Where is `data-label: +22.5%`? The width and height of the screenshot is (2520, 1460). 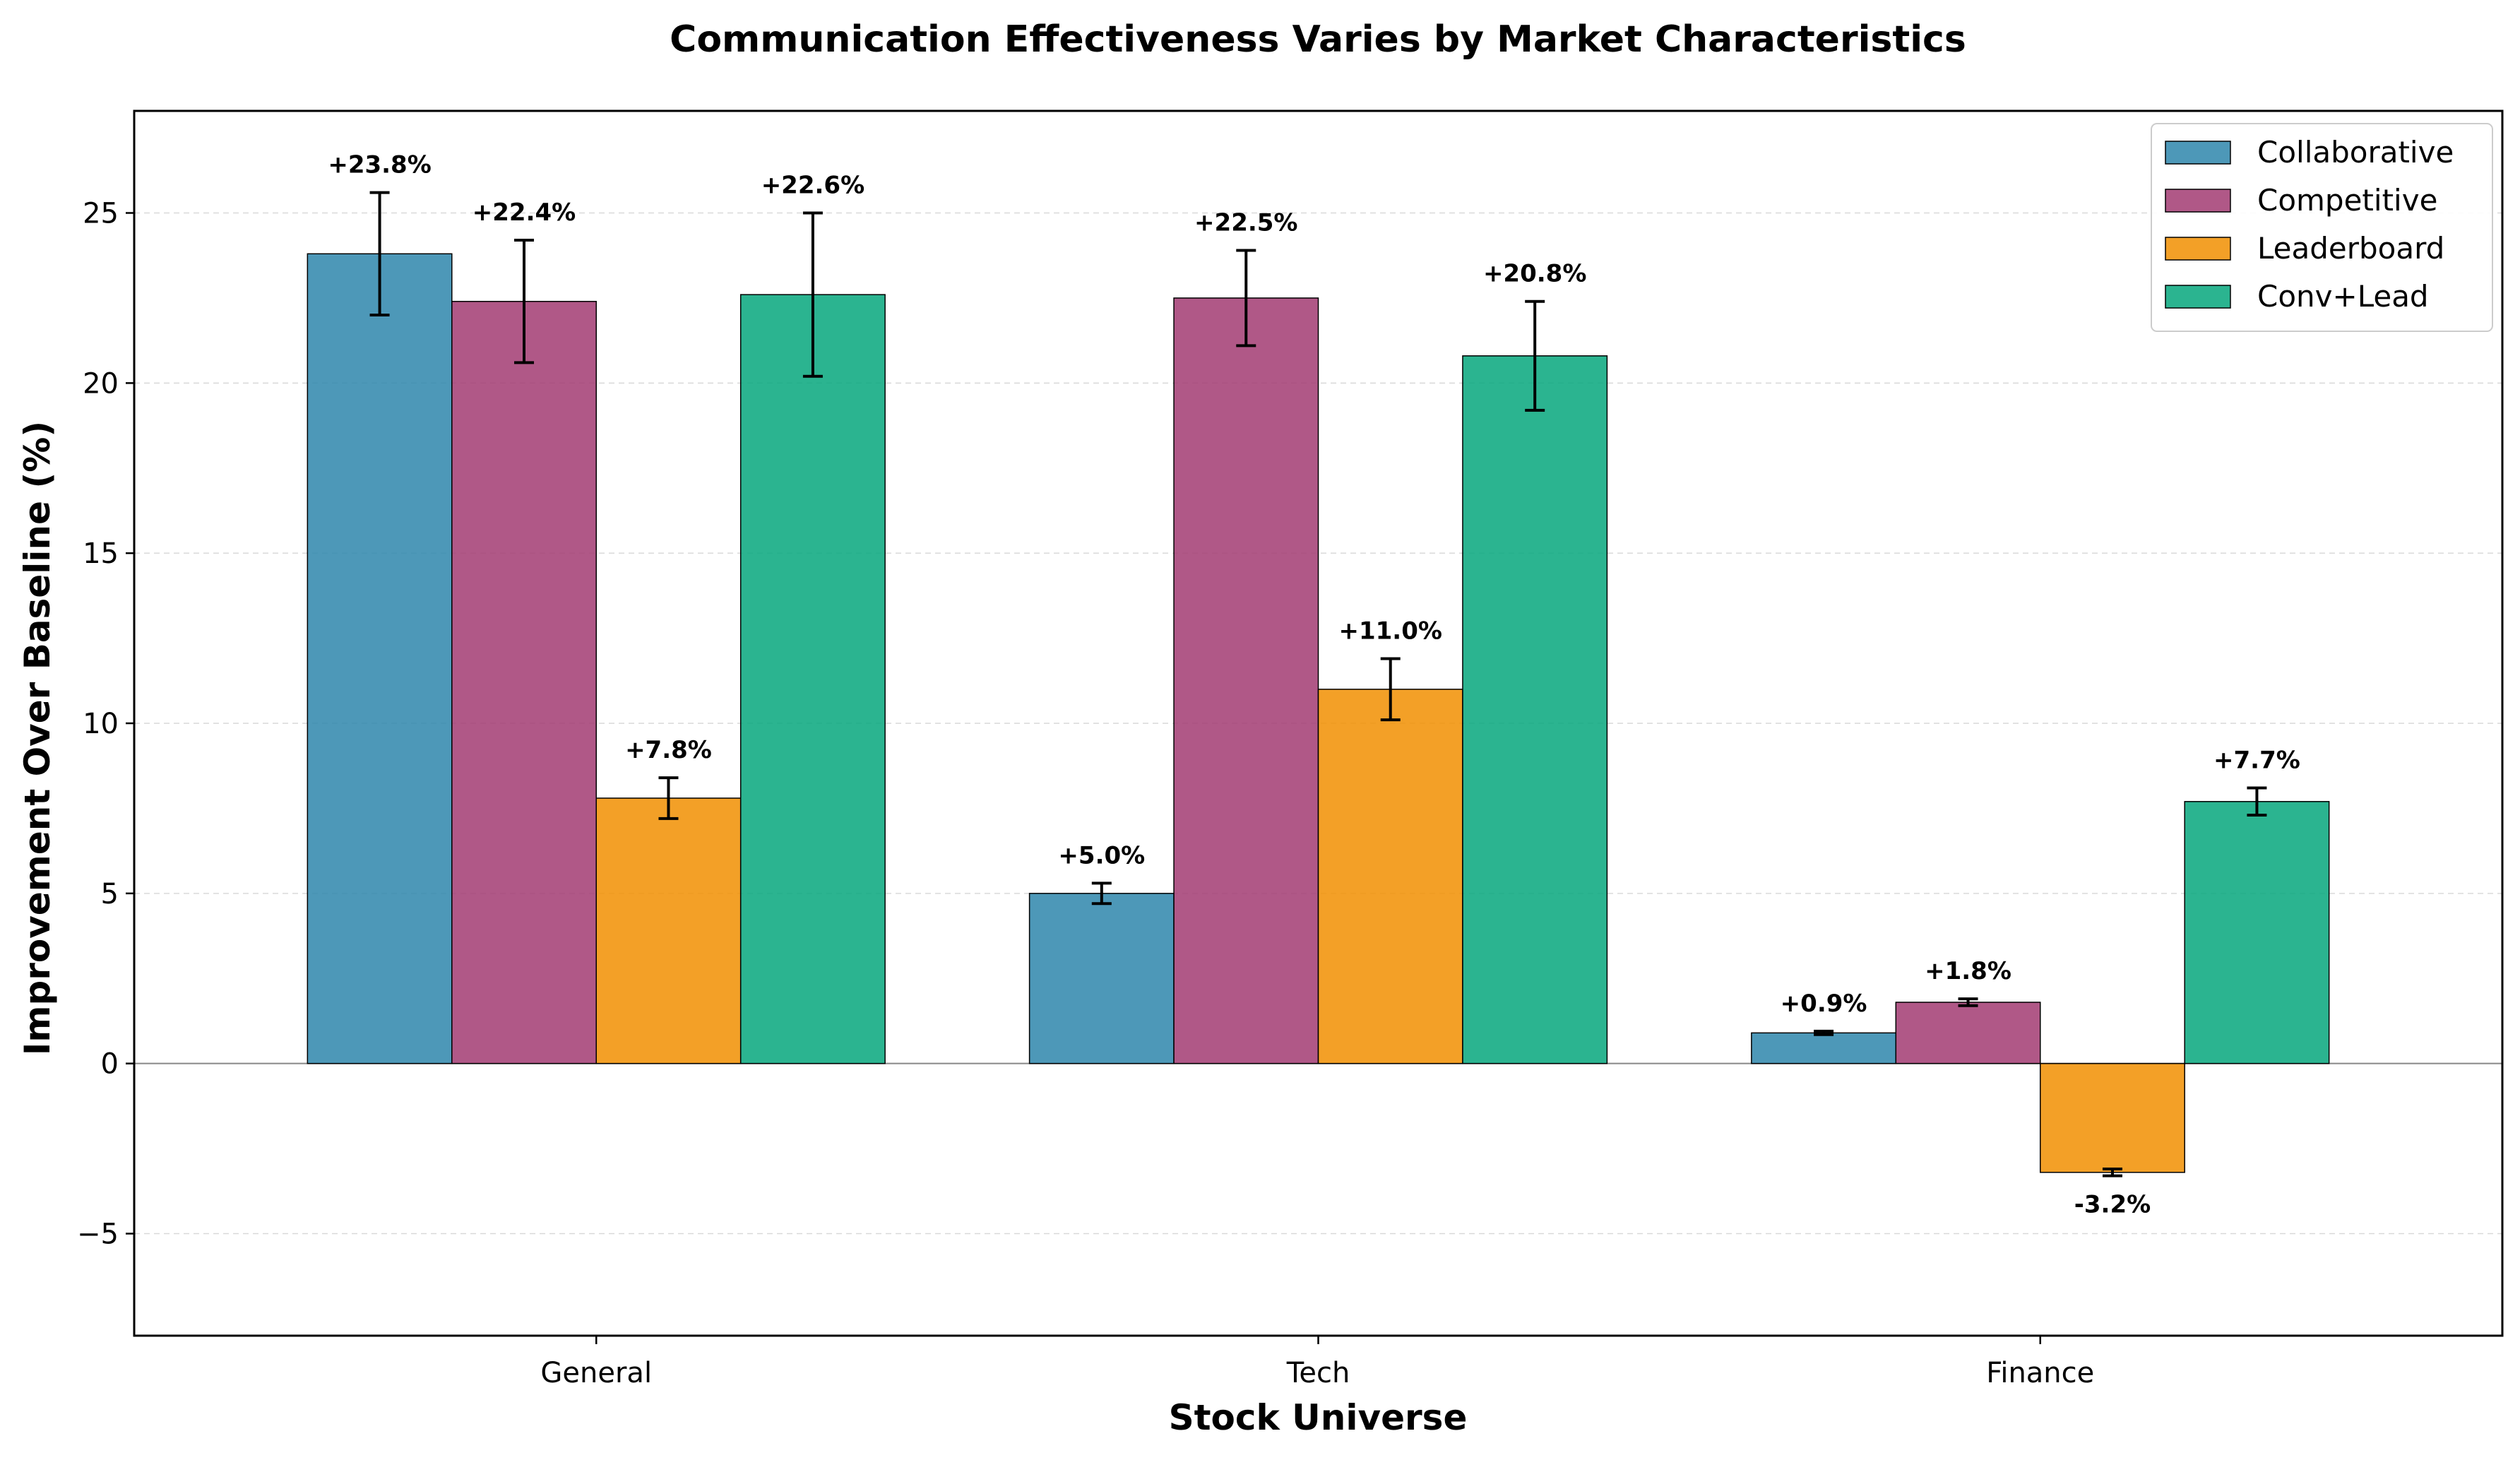
data-label: +22.5% is located at coordinates (1245, 222).